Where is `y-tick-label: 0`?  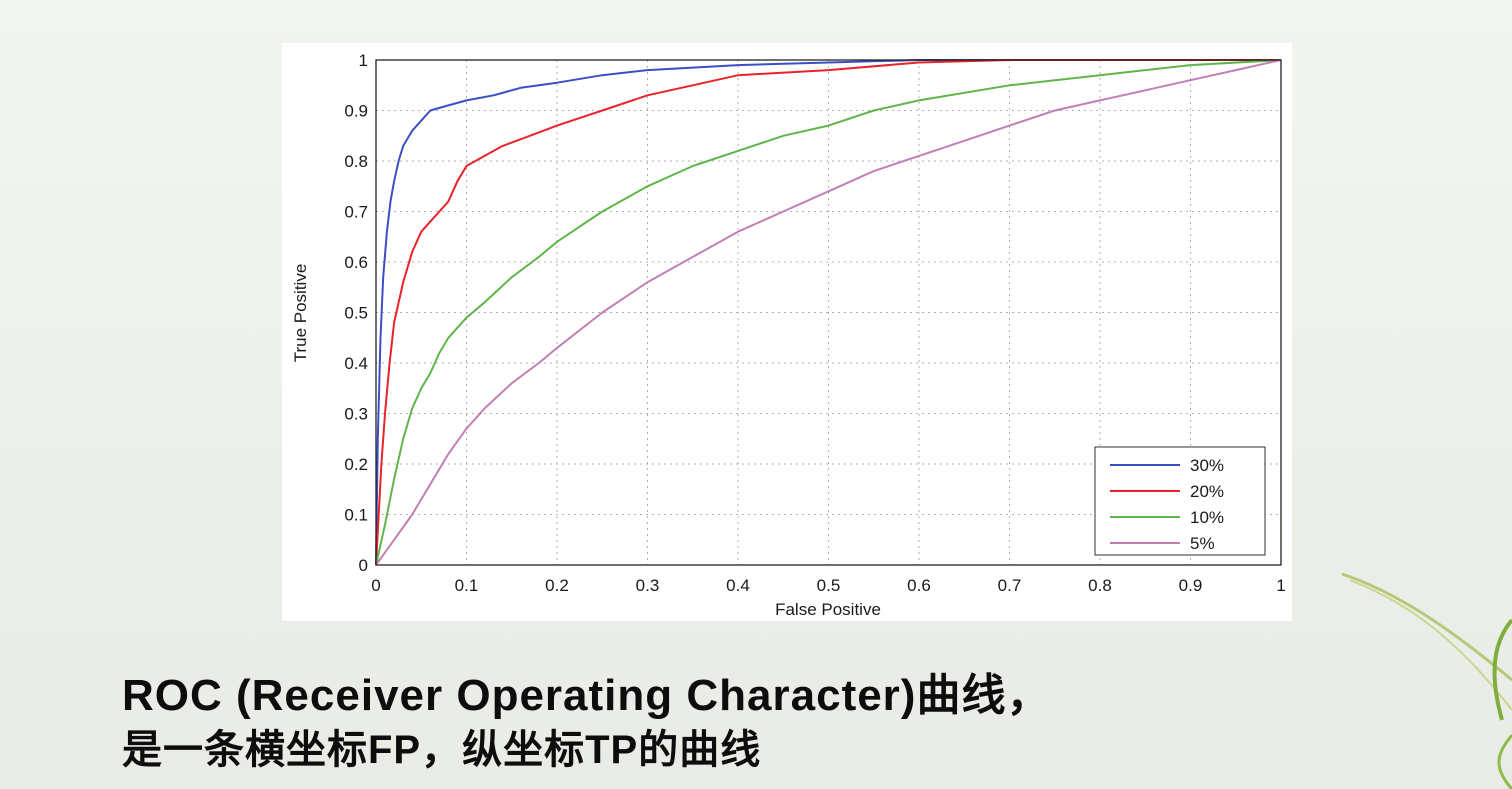 y-tick-label: 0 is located at coordinates (363, 565).